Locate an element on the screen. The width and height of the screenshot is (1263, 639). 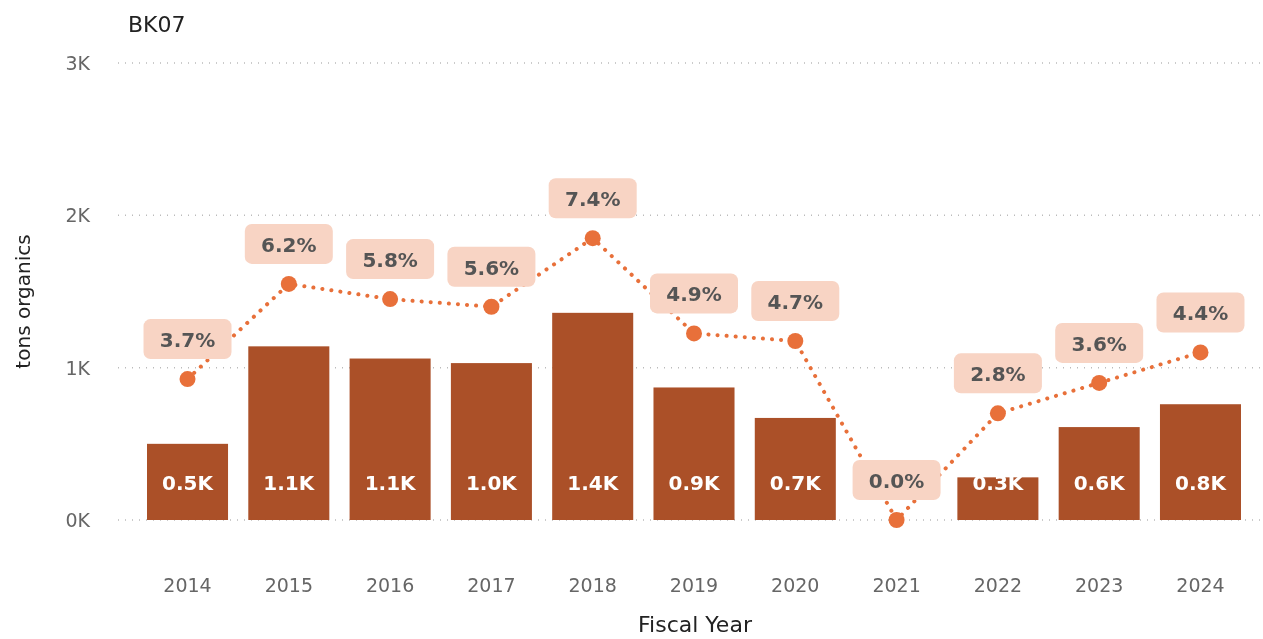
data-label: 3.6% is located at coordinates (1099, 343).